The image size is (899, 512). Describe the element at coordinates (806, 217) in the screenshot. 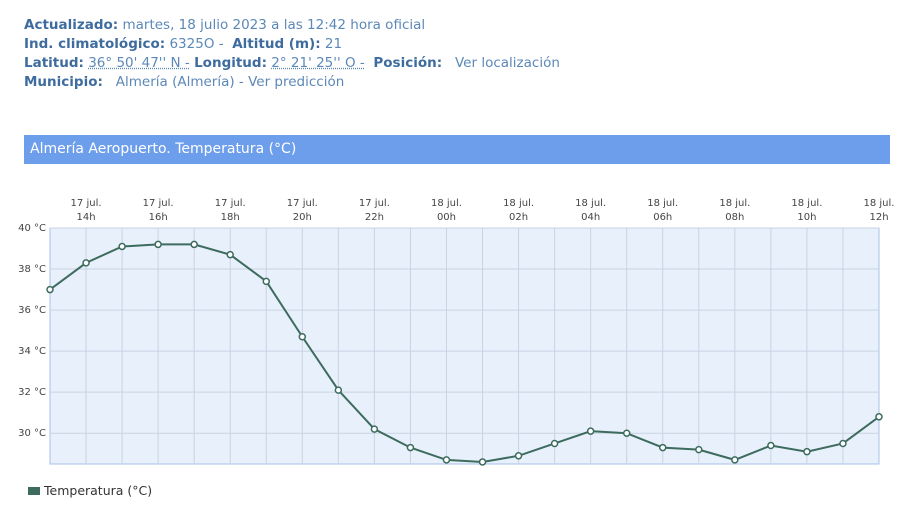

I see `x-tick-label: 10h` at that location.